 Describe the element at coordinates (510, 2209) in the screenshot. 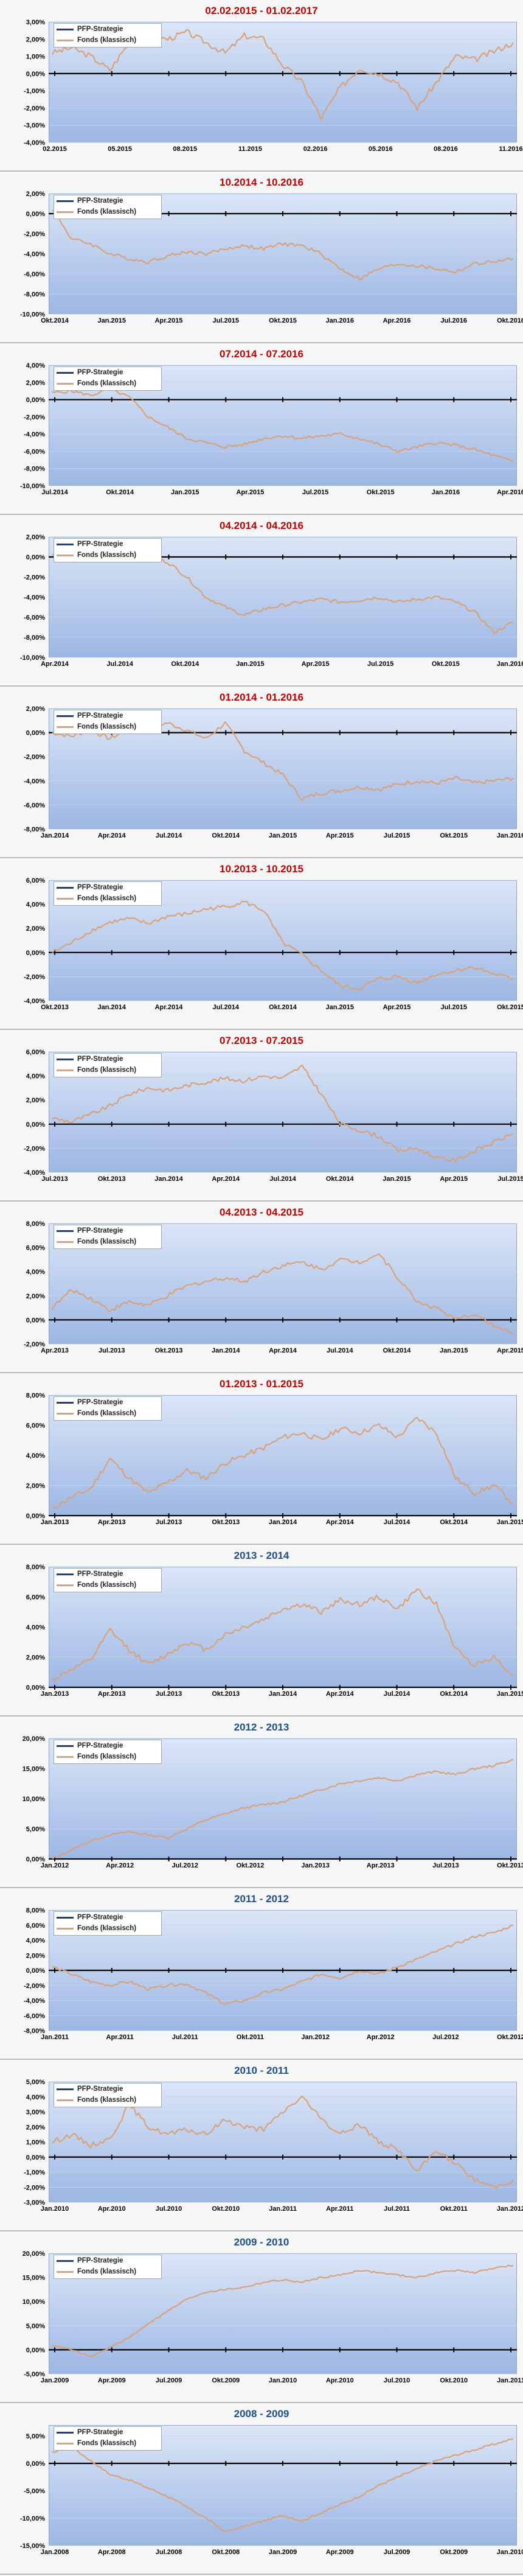

I see `x-tick-label: Jan.2012` at that location.